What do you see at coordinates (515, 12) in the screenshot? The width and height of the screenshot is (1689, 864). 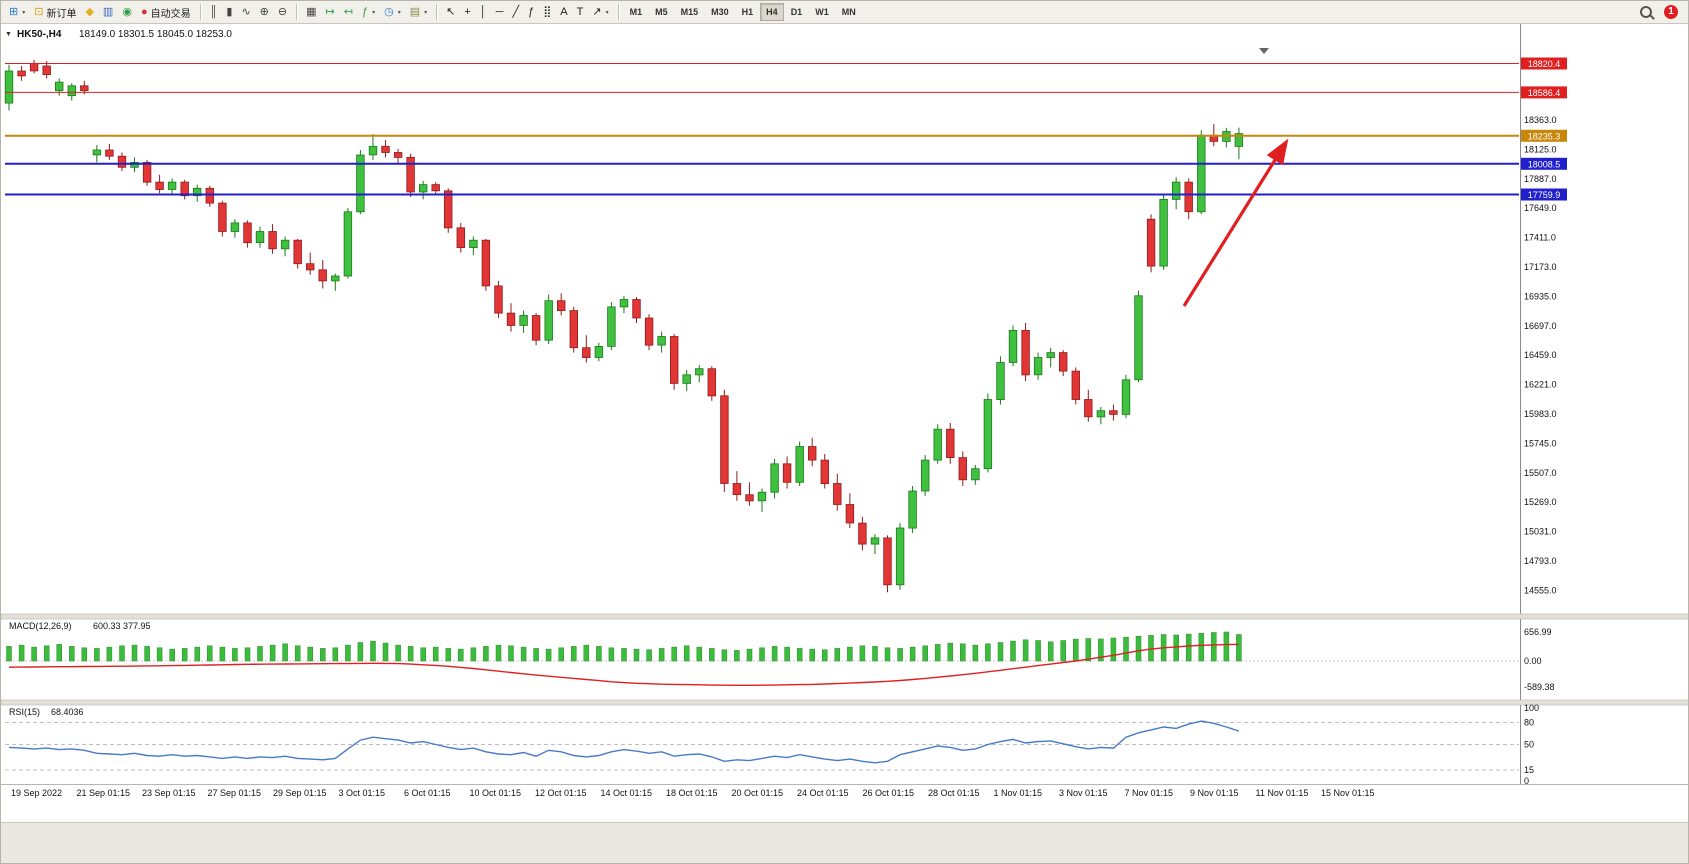 I see `trendline-button: ╱` at bounding box center [515, 12].